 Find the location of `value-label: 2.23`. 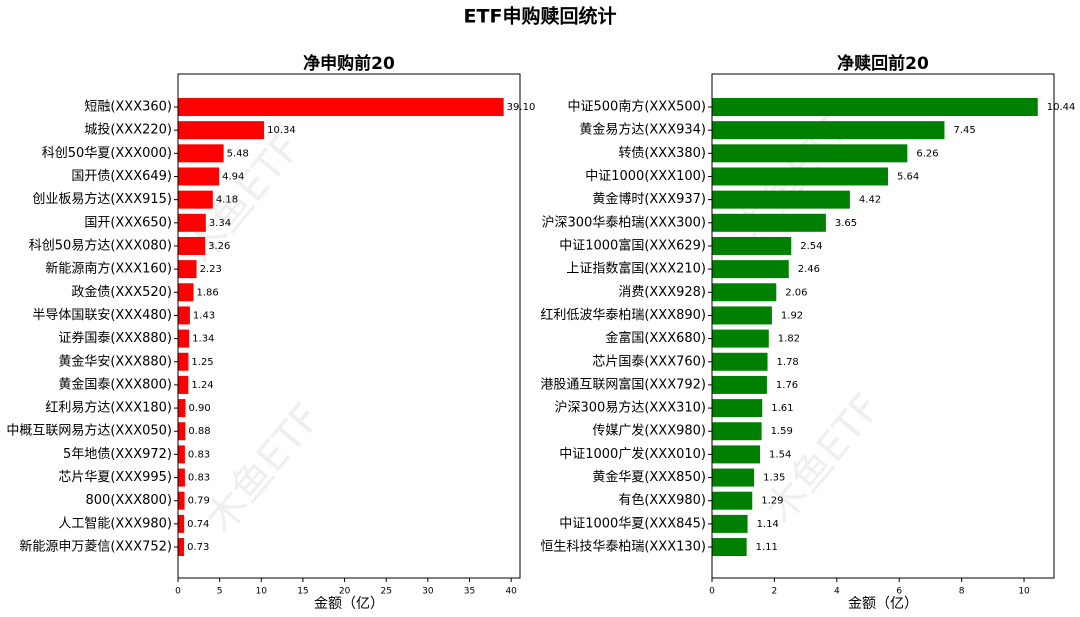

value-label: 2.23 is located at coordinates (211, 269).